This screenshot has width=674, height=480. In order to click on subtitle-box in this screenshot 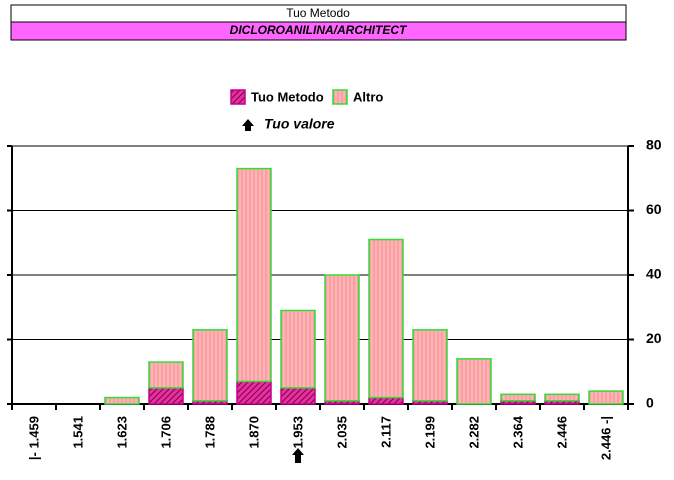, I will do `click(318, 31)`.